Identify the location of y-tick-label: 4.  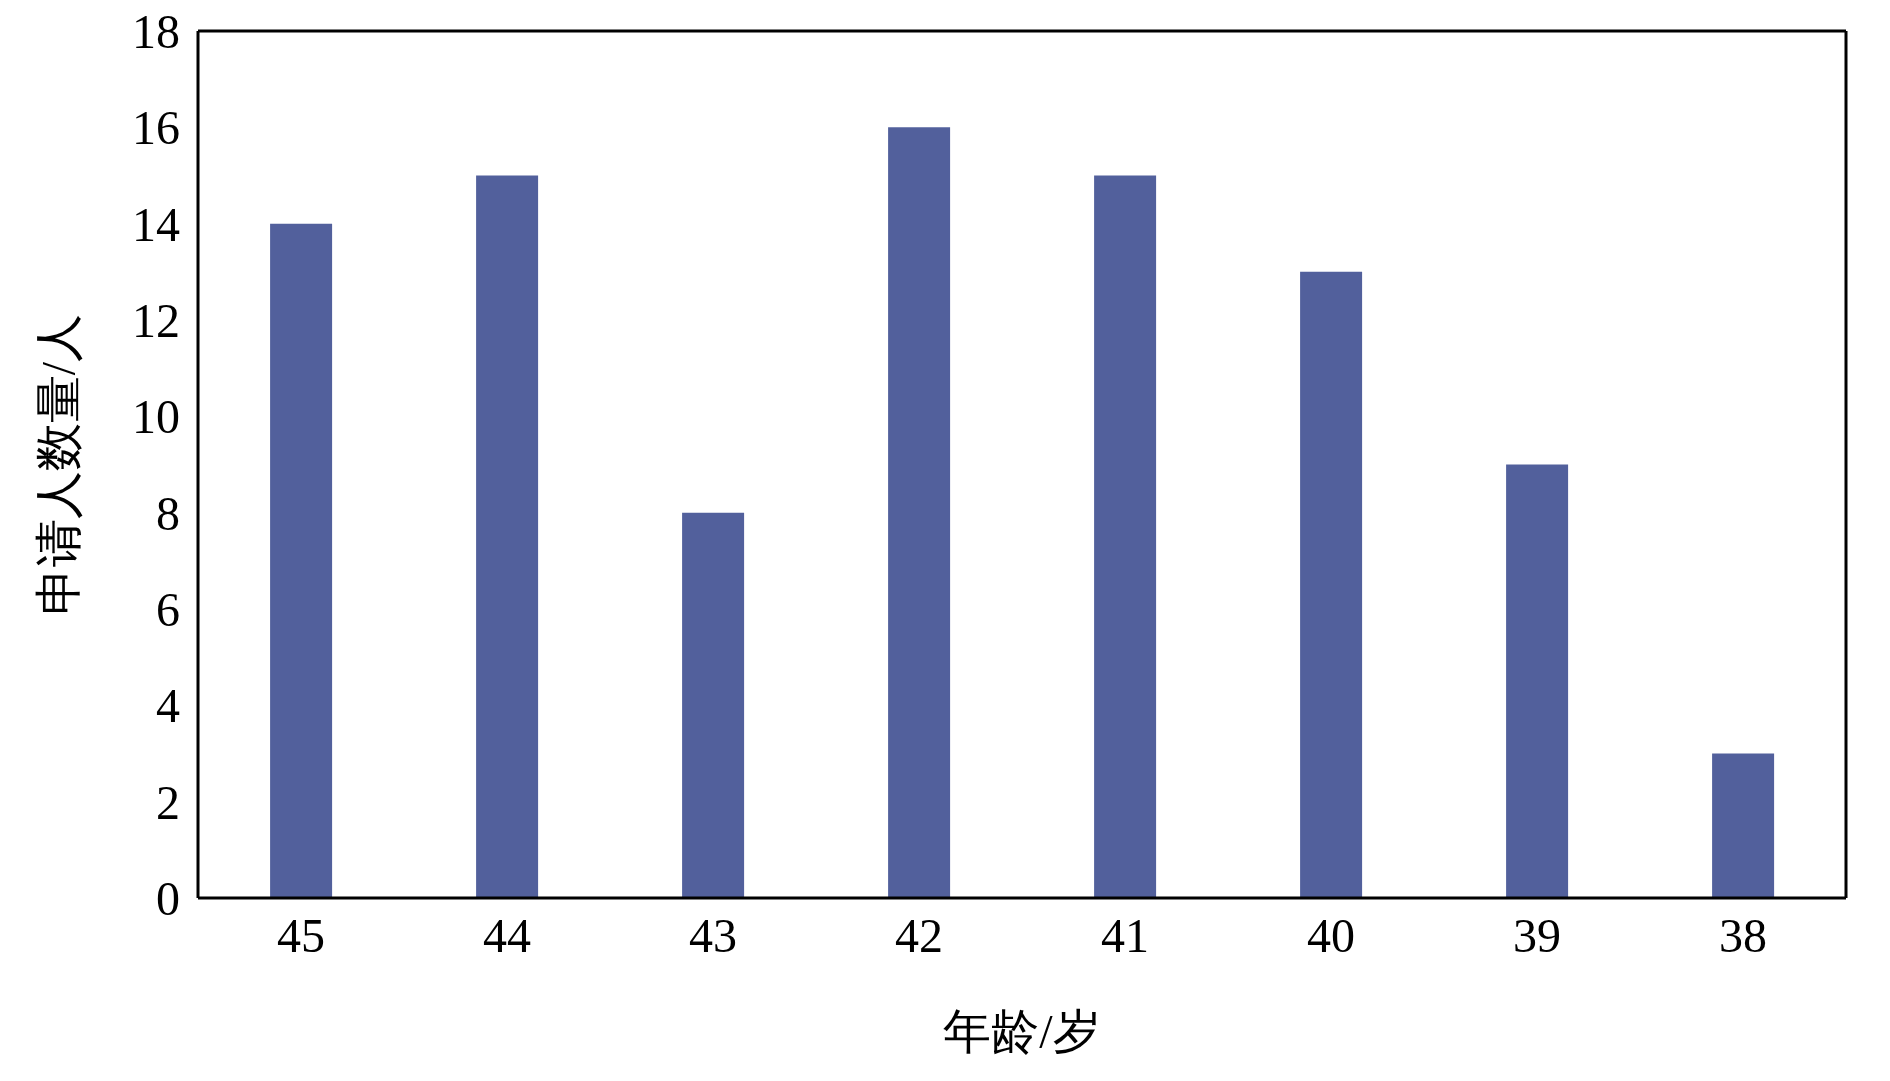
(168, 706).